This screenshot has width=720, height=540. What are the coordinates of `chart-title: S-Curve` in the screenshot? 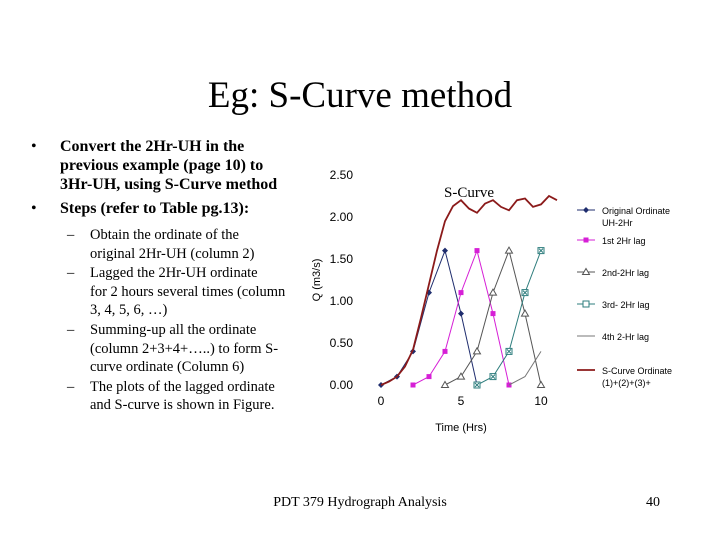 It's located at (469, 193).